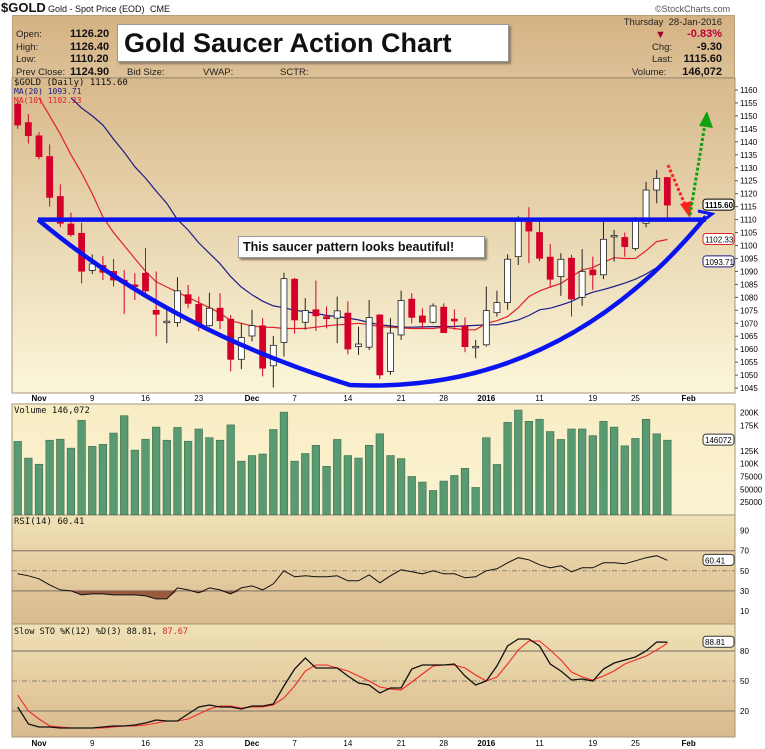  What do you see at coordinates (673, 22) in the screenshot?
I see `quote-date: Thursday 28-Jan-2016` at bounding box center [673, 22].